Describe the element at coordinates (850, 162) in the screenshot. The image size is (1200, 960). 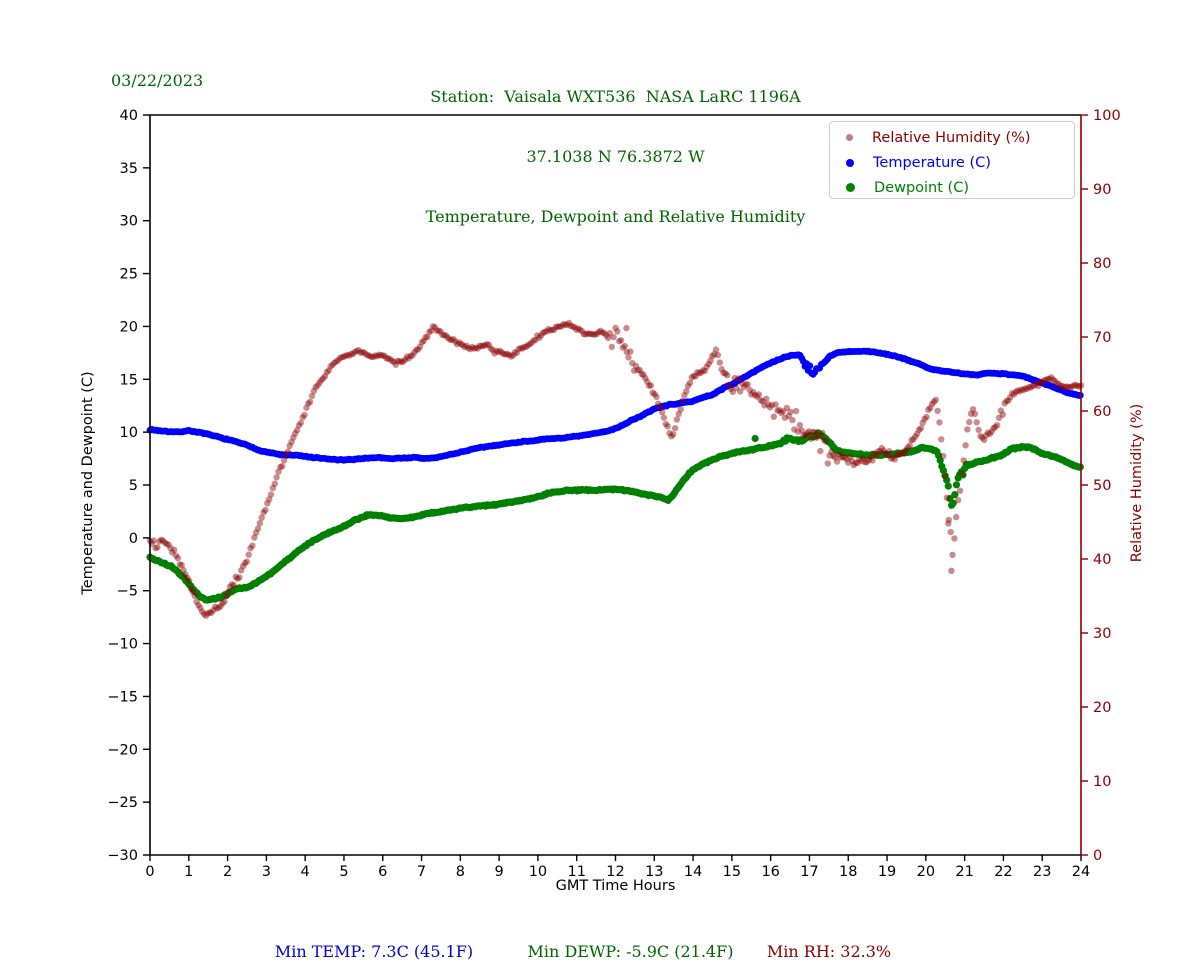
I see `temperature-marker-icon` at that location.